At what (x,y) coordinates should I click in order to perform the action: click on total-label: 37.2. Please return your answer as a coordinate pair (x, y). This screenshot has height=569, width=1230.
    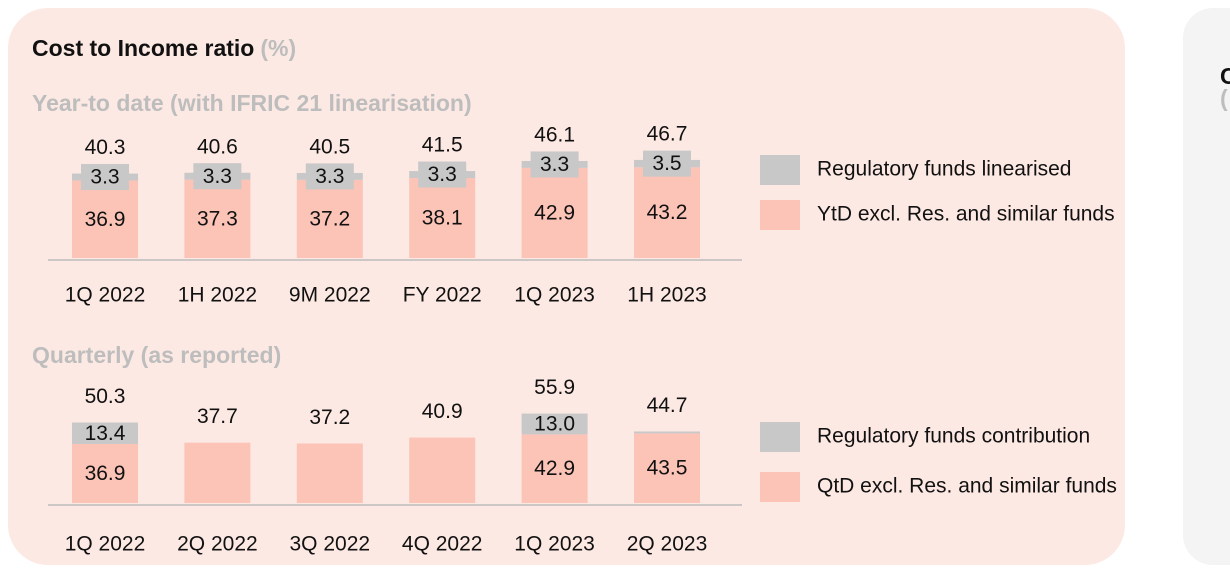
    Looking at the image, I should click on (329, 417).